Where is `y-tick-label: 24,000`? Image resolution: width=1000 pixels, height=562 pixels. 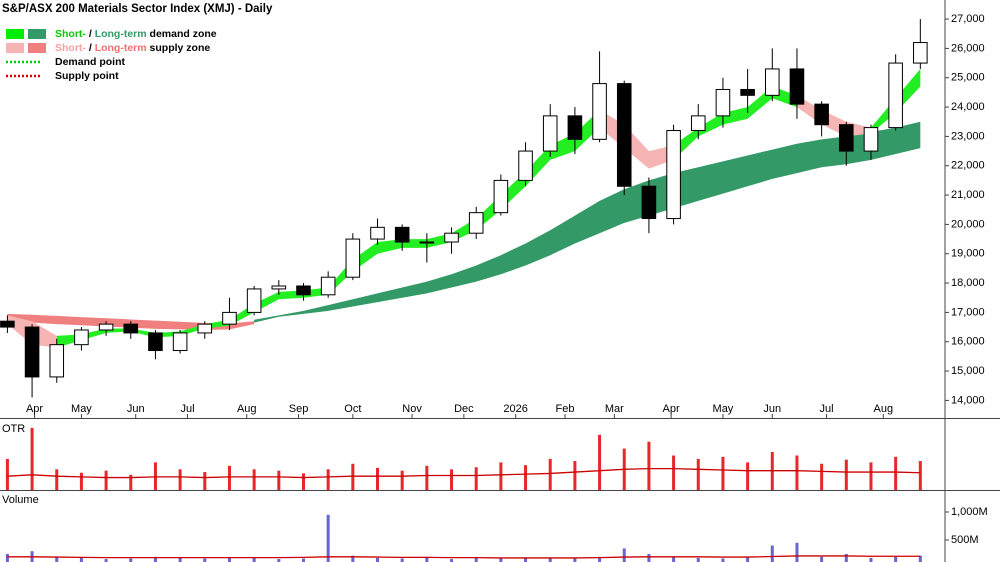 y-tick-label: 24,000 is located at coordinates (968, 107).